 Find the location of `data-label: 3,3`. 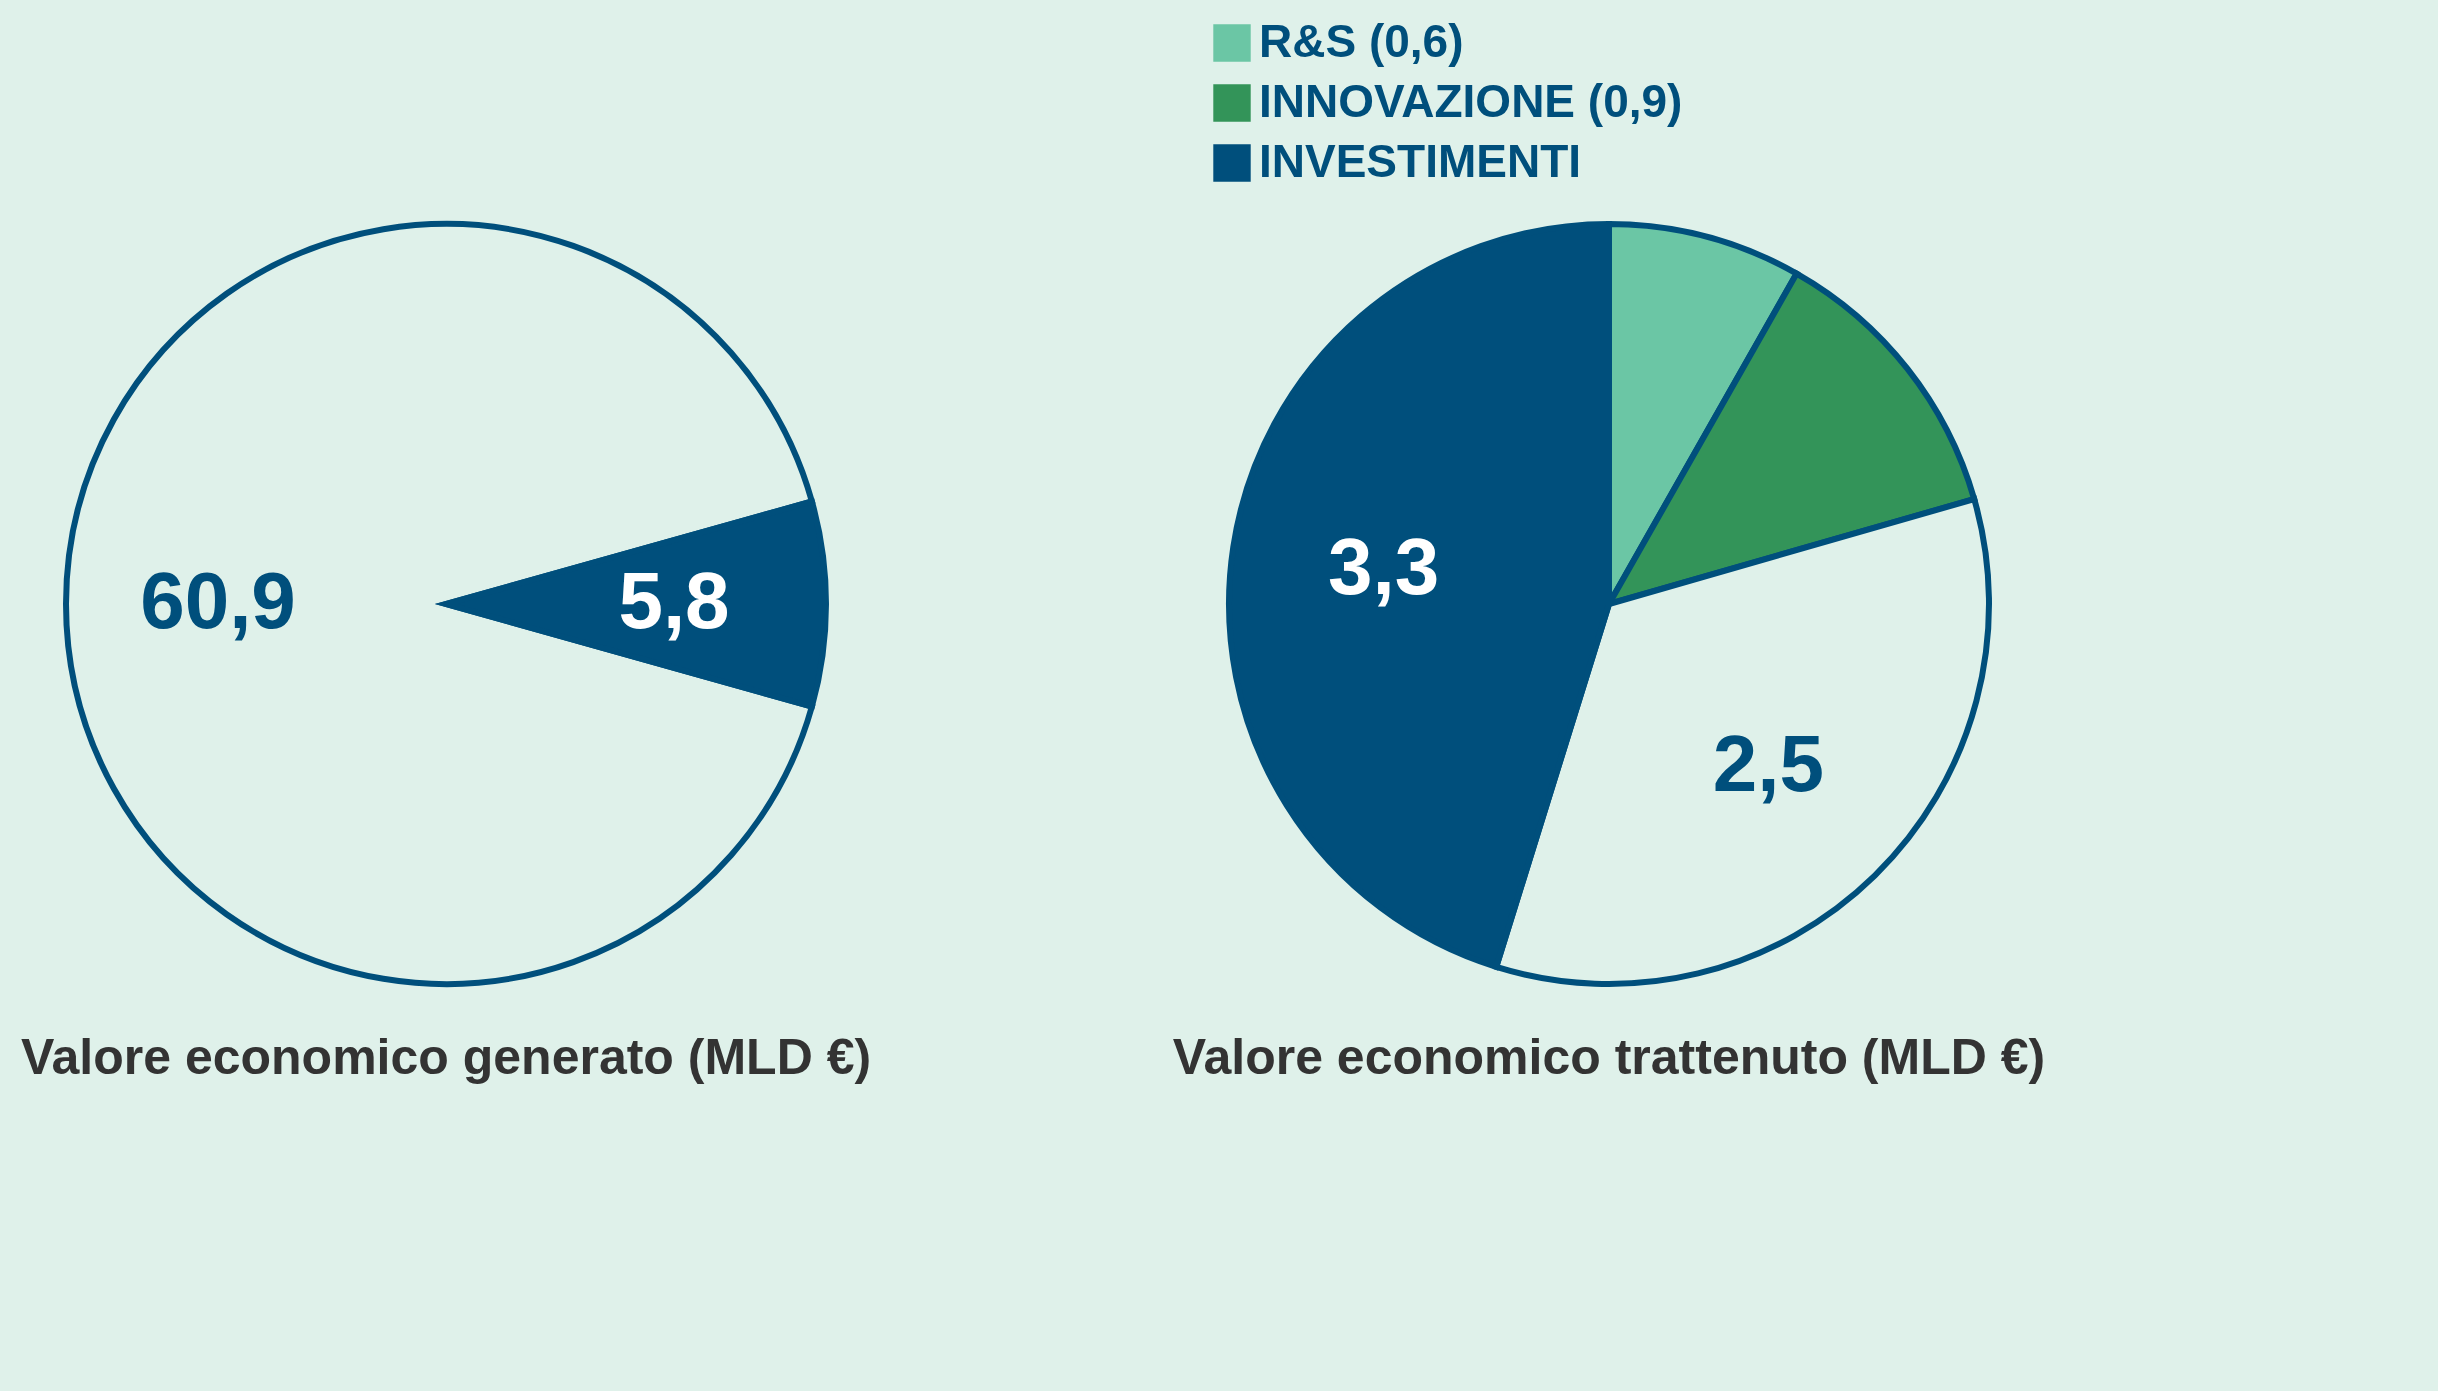

data-label: 3,3 is located at coordinates (1383, 566).